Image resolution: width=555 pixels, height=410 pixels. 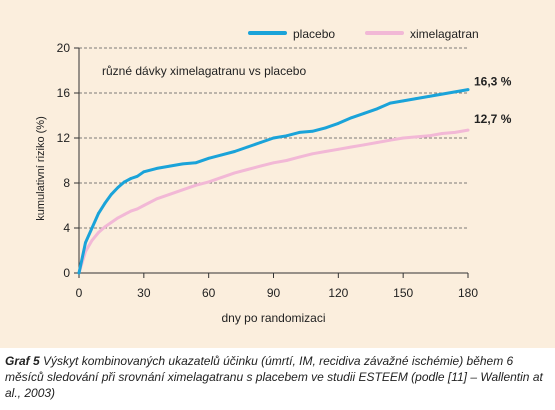 What do you see at coordinates (144, 293) in the screenshot?
I see `x-tick-label: 30` at bounding box center [144, 293].